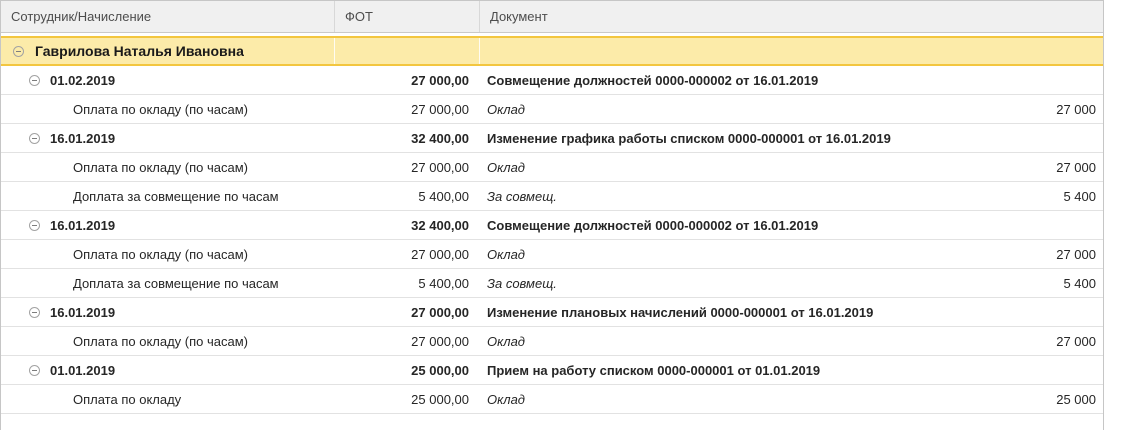 The width and height of the screenshot is (1128, 430). Describe the element at coordinates (406, 16) in the screenshot. I see `column-header-fot: ФОТ` at that location.